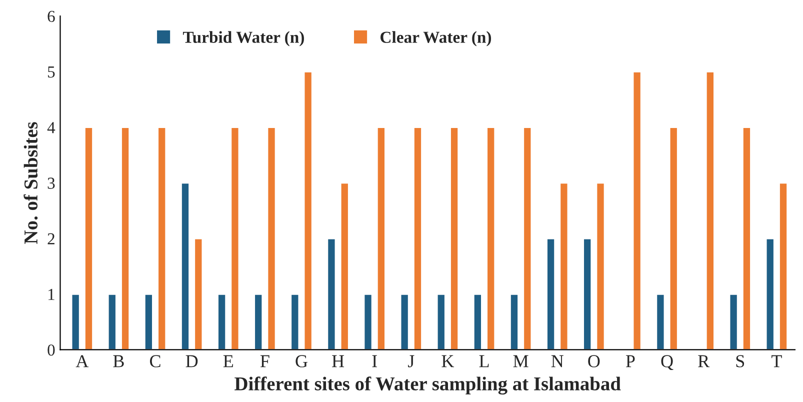  I want to click on x-tick-label: N, so click(557, 361).